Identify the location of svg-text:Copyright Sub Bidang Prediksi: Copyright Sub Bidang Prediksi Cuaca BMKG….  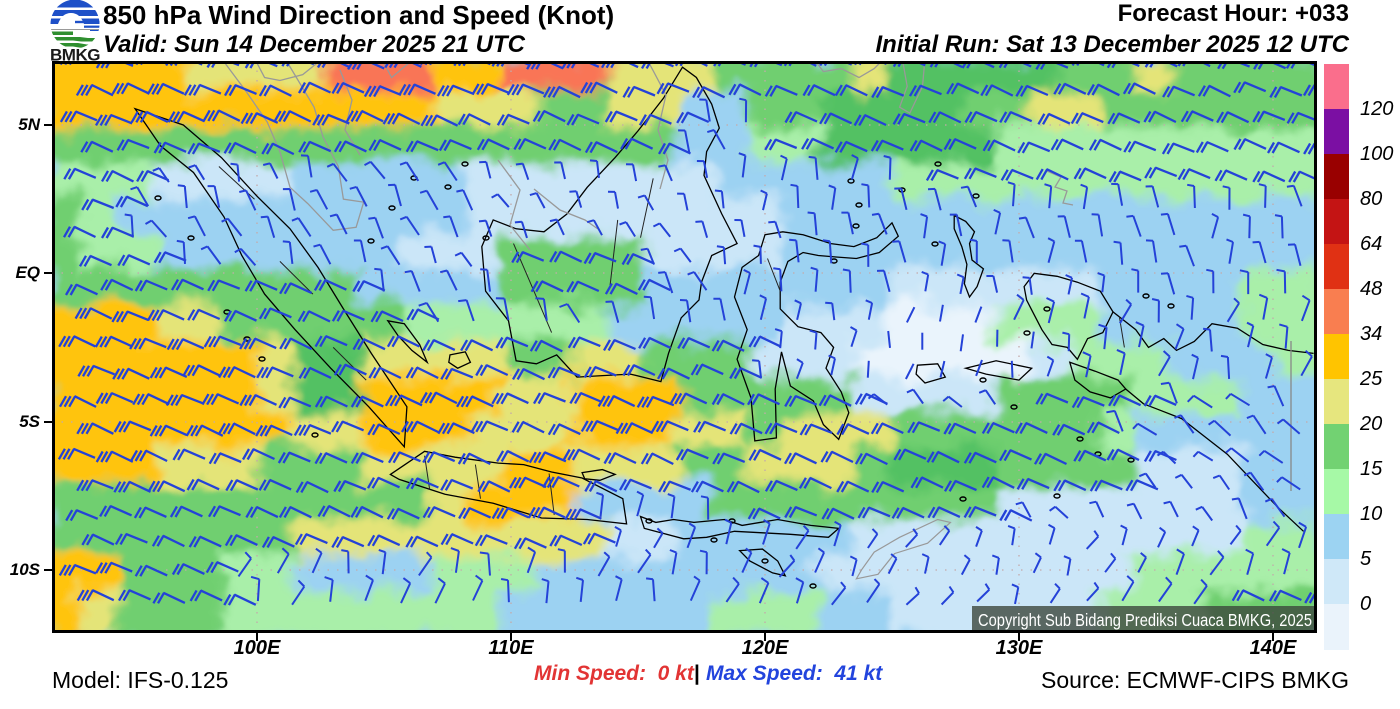
(1145, 620).